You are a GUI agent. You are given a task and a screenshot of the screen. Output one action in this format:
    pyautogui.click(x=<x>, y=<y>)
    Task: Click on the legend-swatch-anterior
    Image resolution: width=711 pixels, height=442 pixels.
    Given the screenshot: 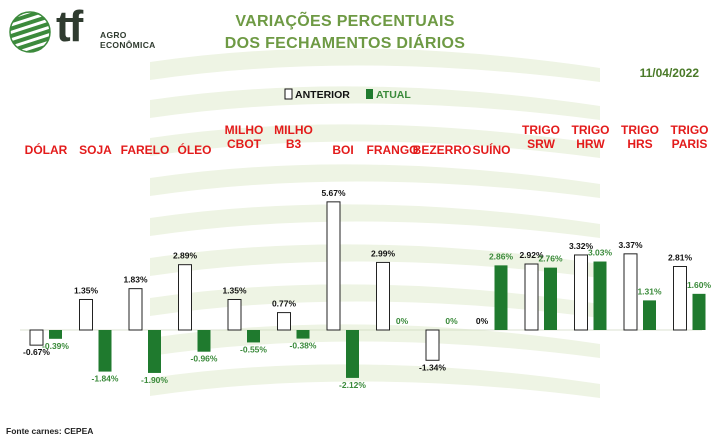 What is the action you would take?
    pyautogui.click(x=288, y=94)
    